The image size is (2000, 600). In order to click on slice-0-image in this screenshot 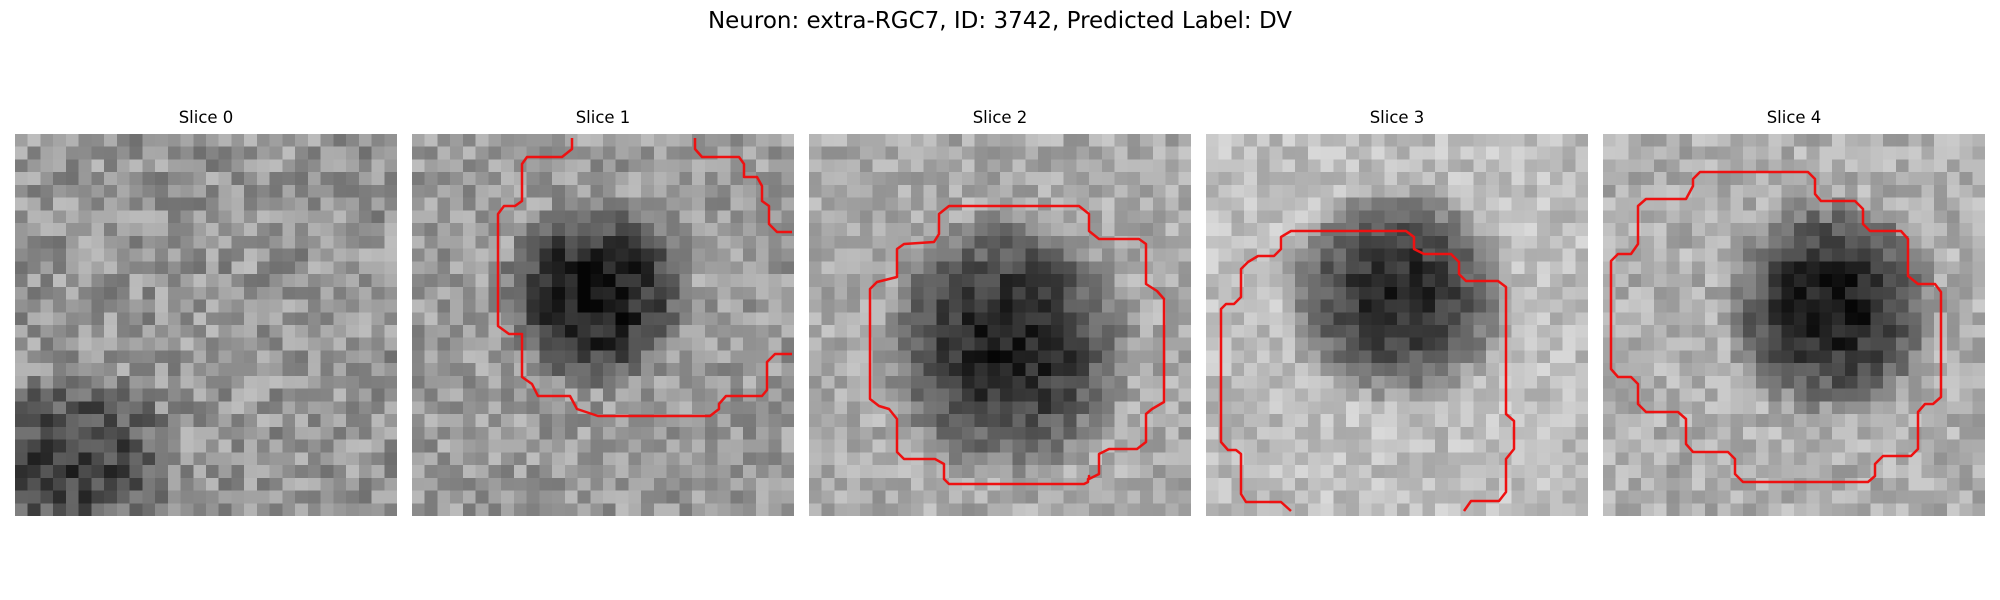, I will do `click(206, 325)`.